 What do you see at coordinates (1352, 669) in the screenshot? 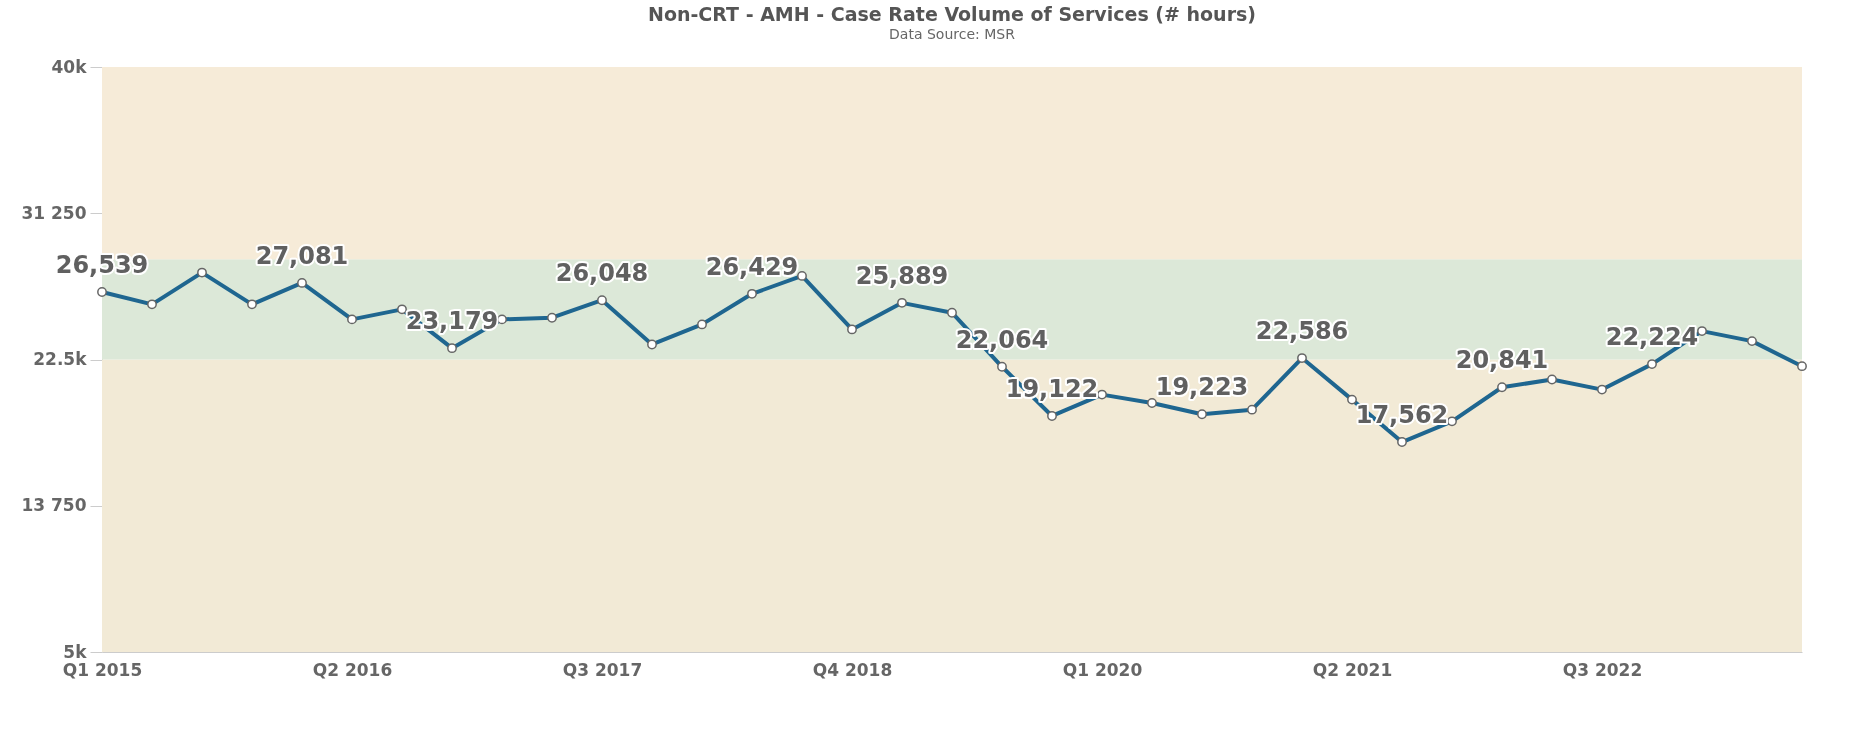
I see `x-tick-label: Q2 2021` at bounding box center [1352, 669].